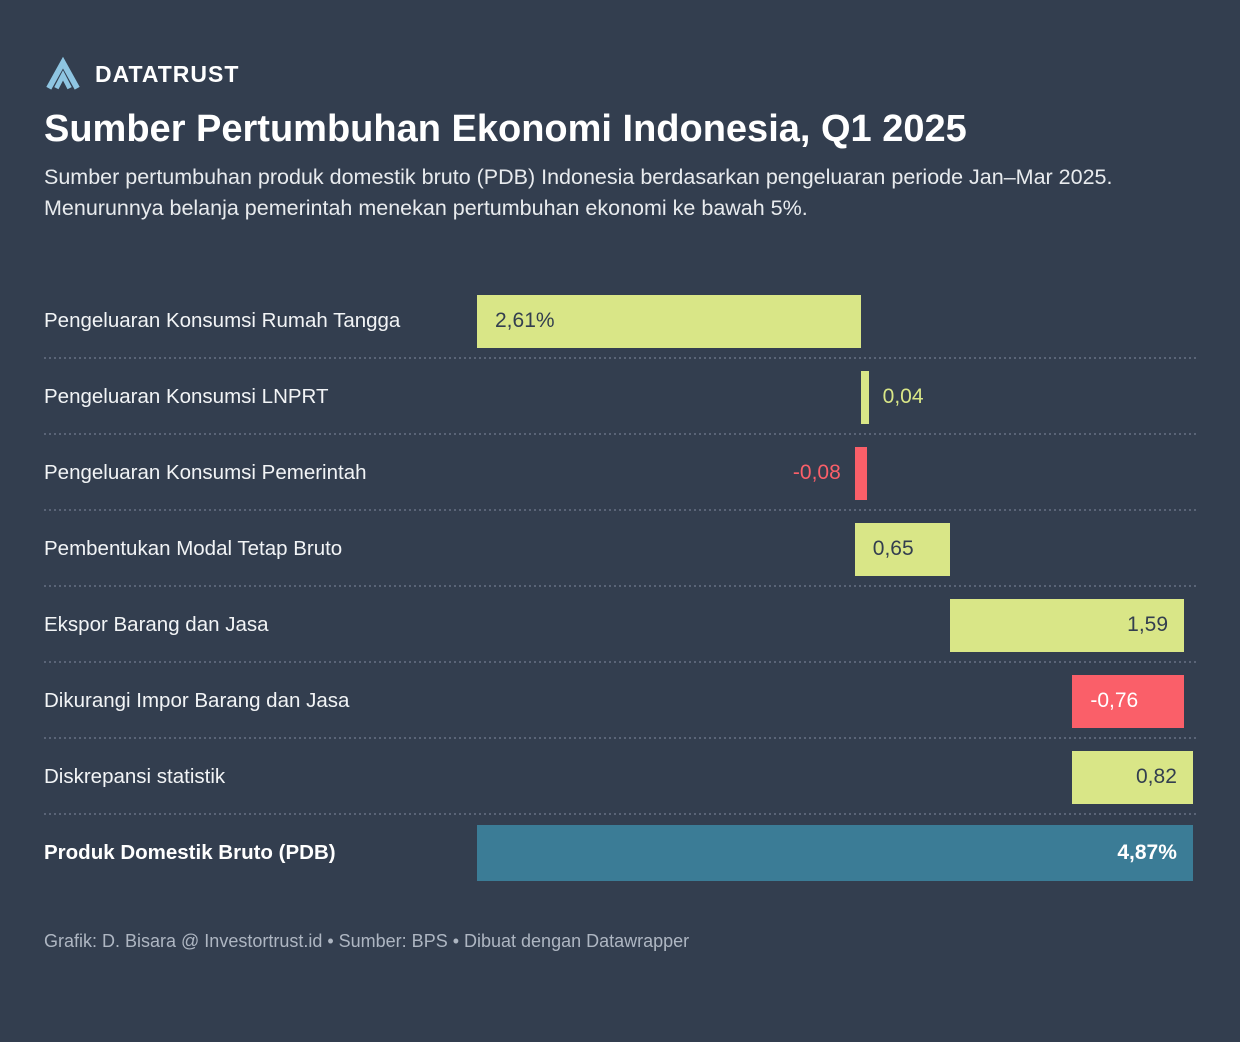 The image size is (1240, 1042). What do you see at coordinates (620, 473) in the screenshot?
I see `chart-row: Pengeluaran Konsumsi Pemerintah -0,08` at bounding box center [620, 473].